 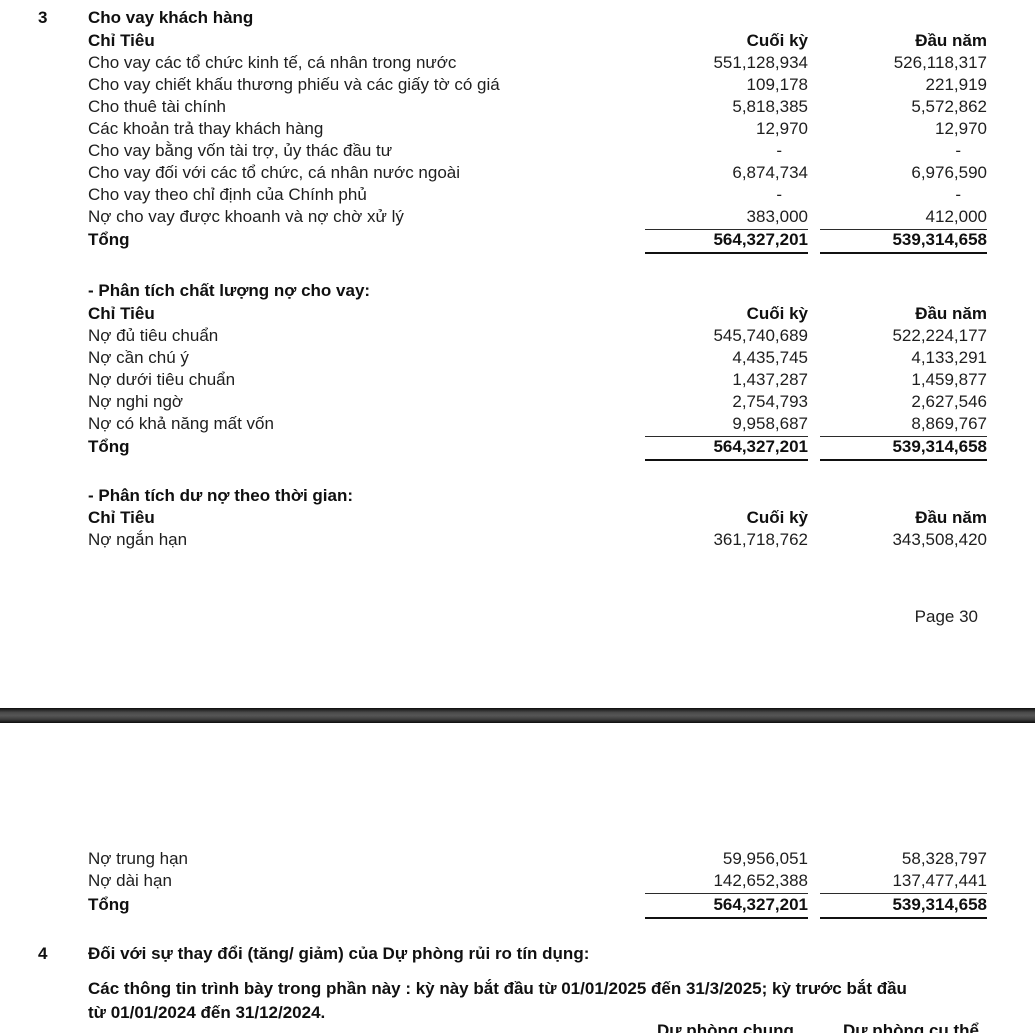 I want to click on table-row: Nợ dài hạn 142,652,388 137,477,441, so click(x=517, y=882).